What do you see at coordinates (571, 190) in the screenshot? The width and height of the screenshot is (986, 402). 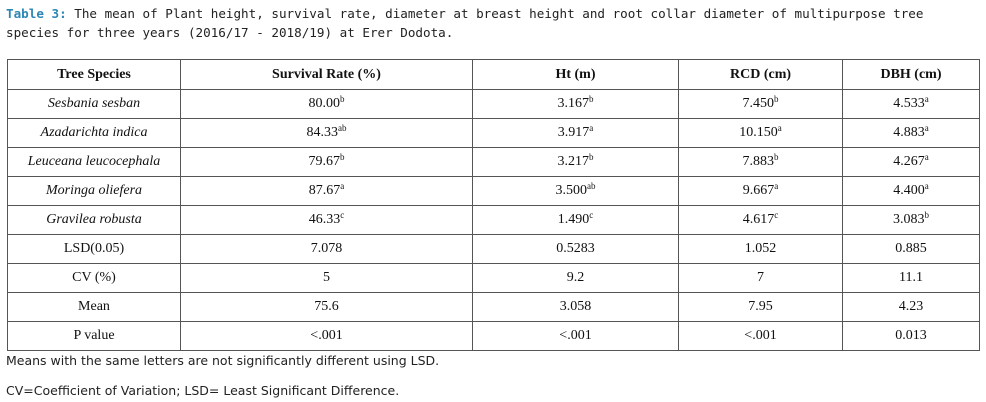 I see `cell-value: 3.500` at bounding box center [571, 190].